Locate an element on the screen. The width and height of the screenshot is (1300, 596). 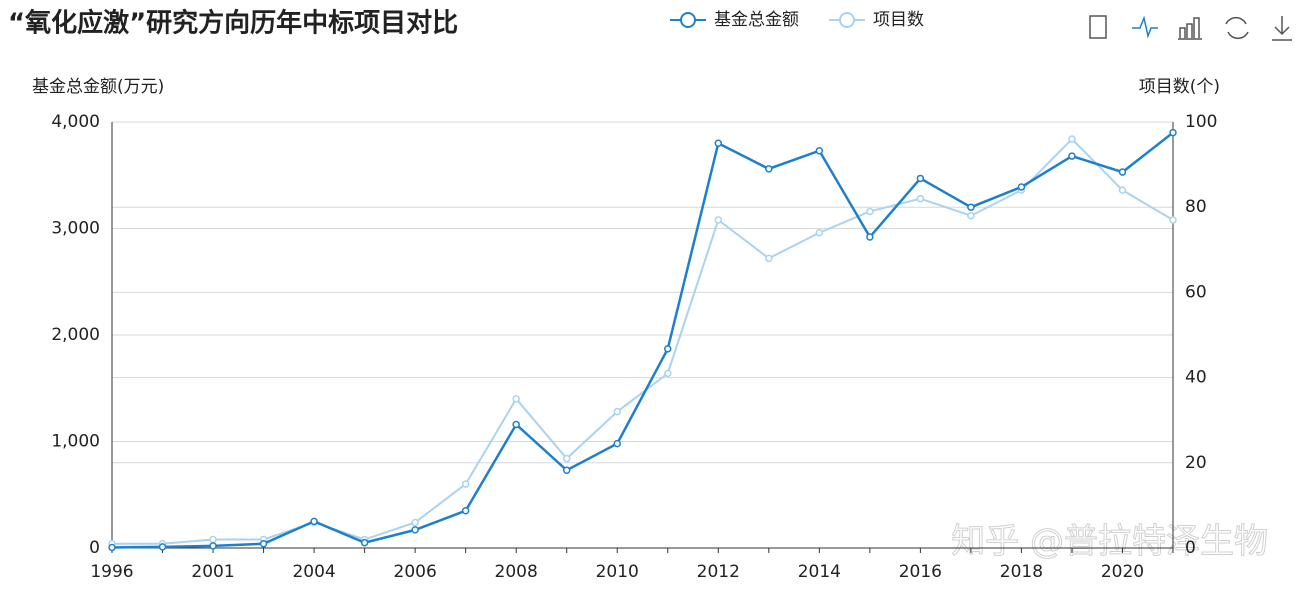
x-tick-label: 2004 is located at coordinates (313, 572).